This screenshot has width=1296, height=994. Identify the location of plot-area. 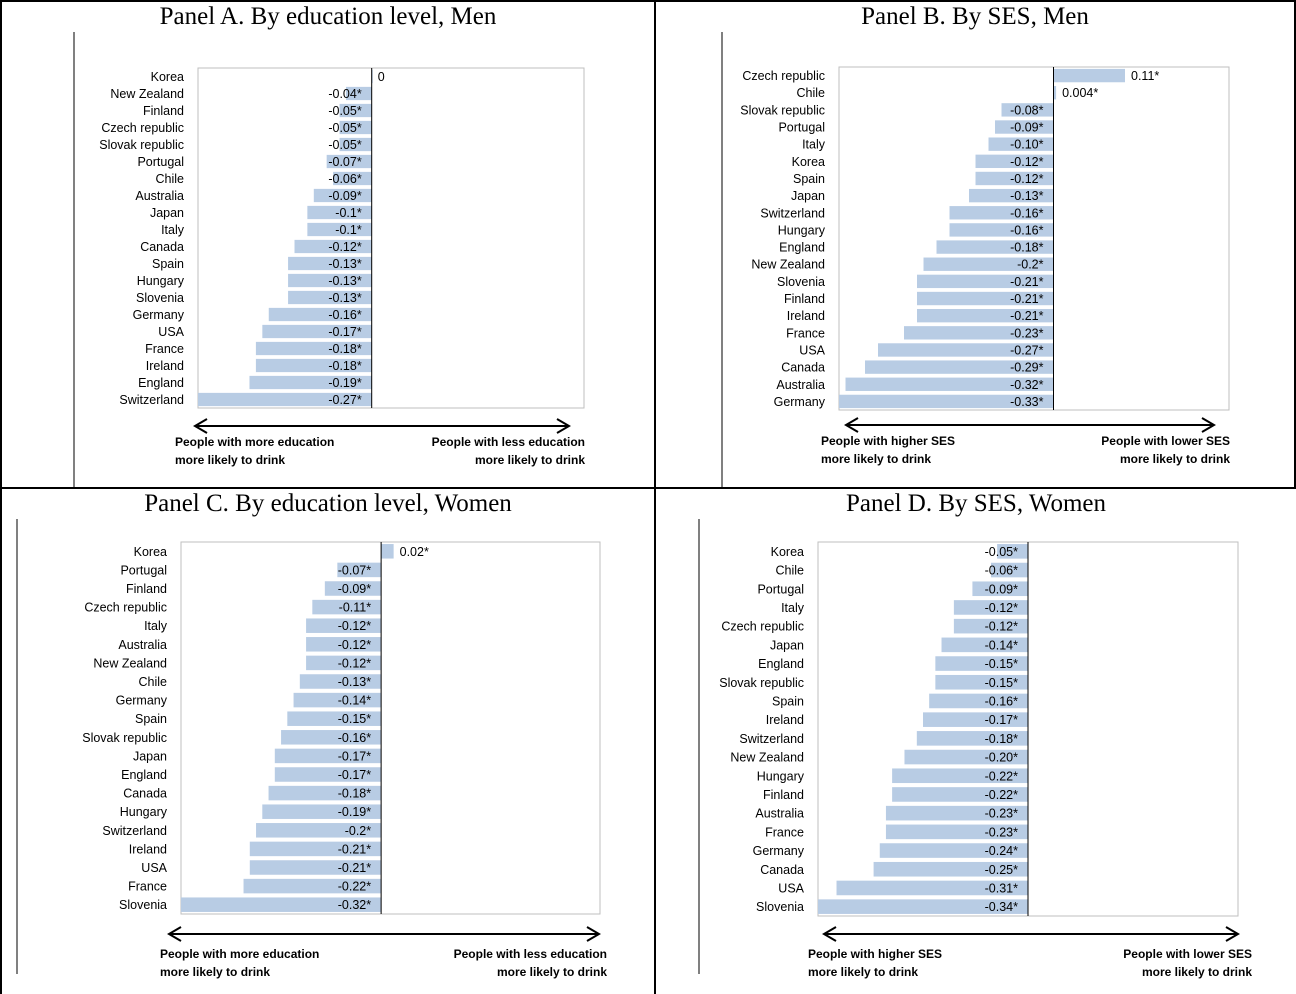
(391, 238).